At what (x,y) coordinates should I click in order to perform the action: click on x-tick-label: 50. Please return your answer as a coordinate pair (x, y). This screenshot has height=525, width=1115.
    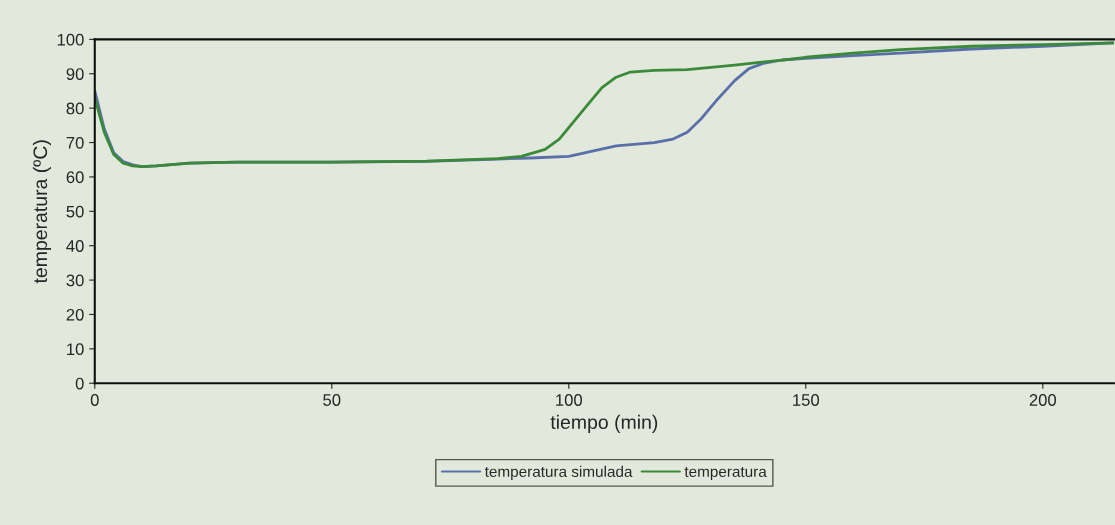
    Looking at the image, I should click on (332, 400).